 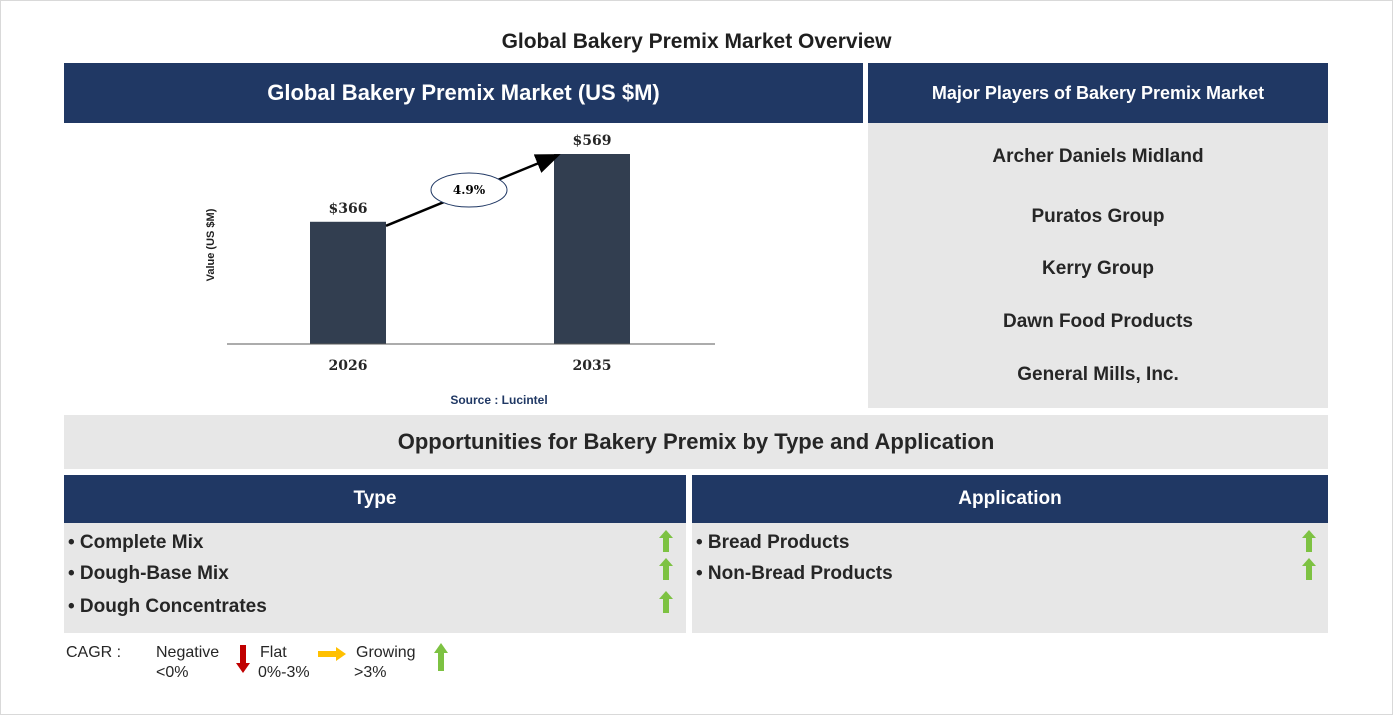 What do you see at coordinates (696, 41) in the screenshot?
I see `page-title: Global Bakery Premix Market Overview` at bounding box center [696, 41].